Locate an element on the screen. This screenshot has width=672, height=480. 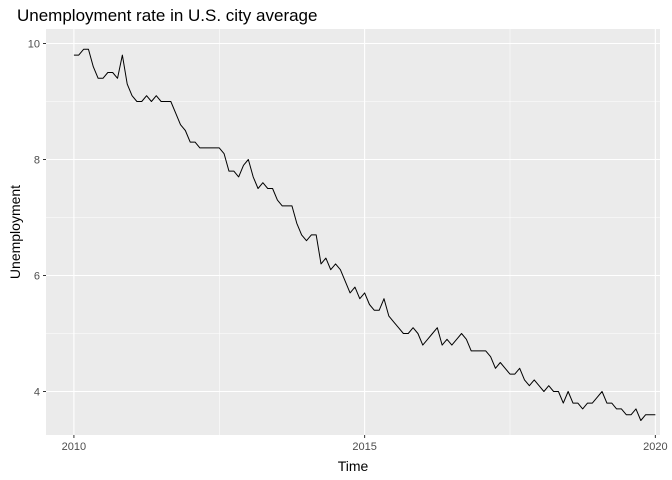
y-tick-label: 8 is located at coordinates (37, 161).